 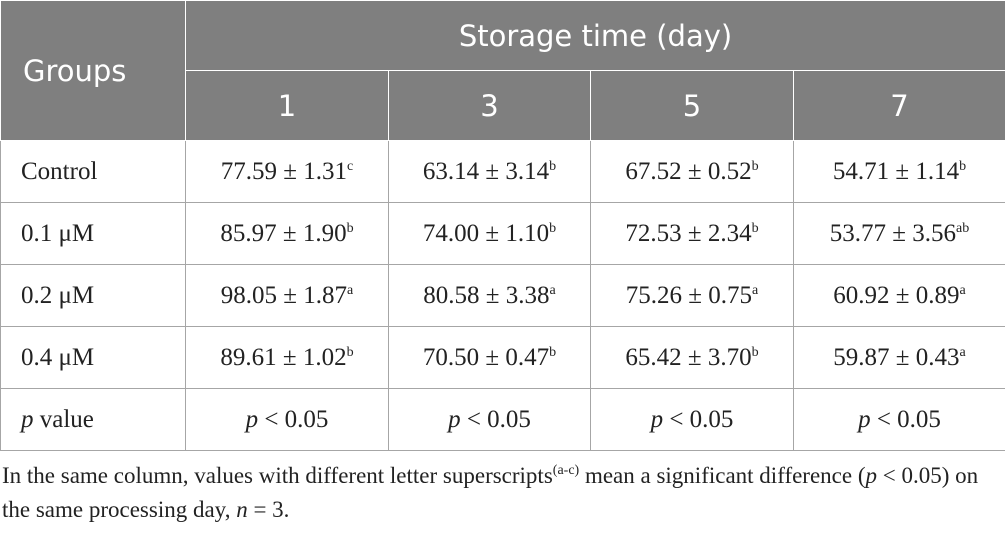 I want to click on text-segment: 80.58 ± 3.38, so click(x=486, y=295).